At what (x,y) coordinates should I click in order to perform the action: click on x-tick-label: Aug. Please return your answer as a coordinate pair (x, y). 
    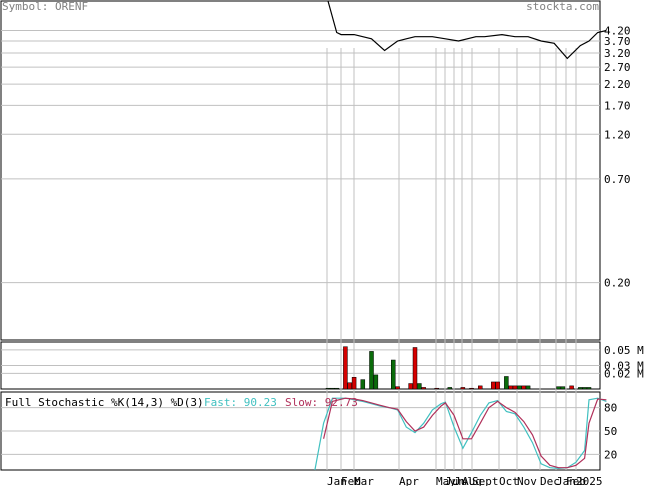
    Looking at the image, I should click on (472, 480).